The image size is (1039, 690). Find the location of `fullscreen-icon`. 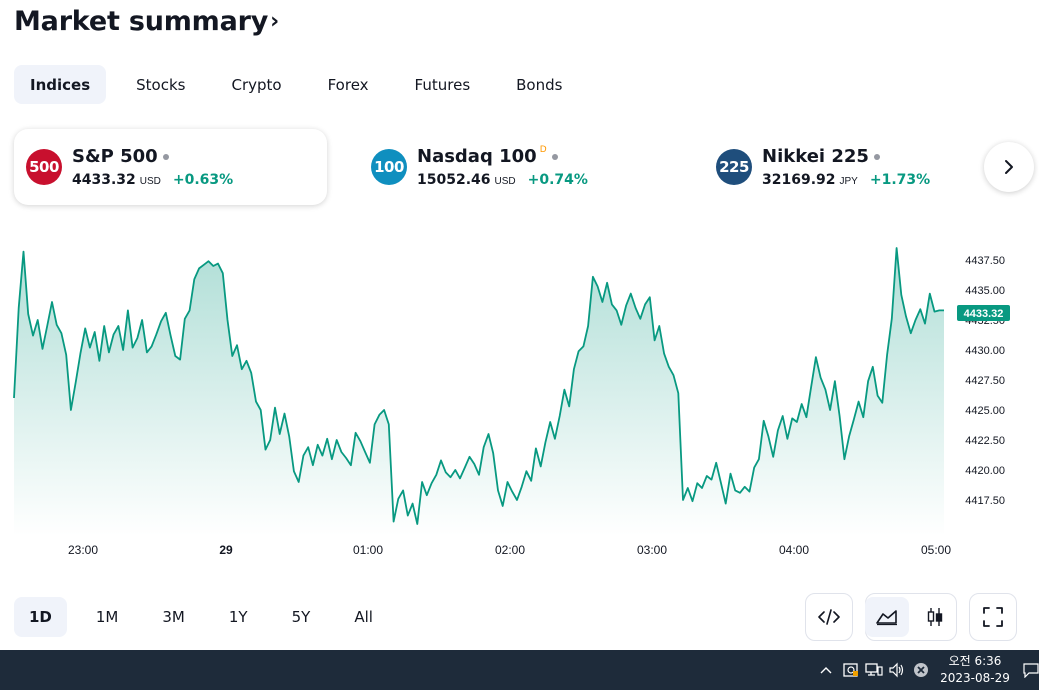

fullscreen-icon is located at coordinates (993, 617).